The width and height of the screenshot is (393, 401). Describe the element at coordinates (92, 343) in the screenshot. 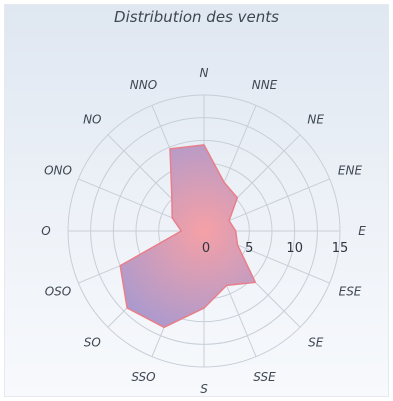

I see `direction-label-so: SO` at that location.